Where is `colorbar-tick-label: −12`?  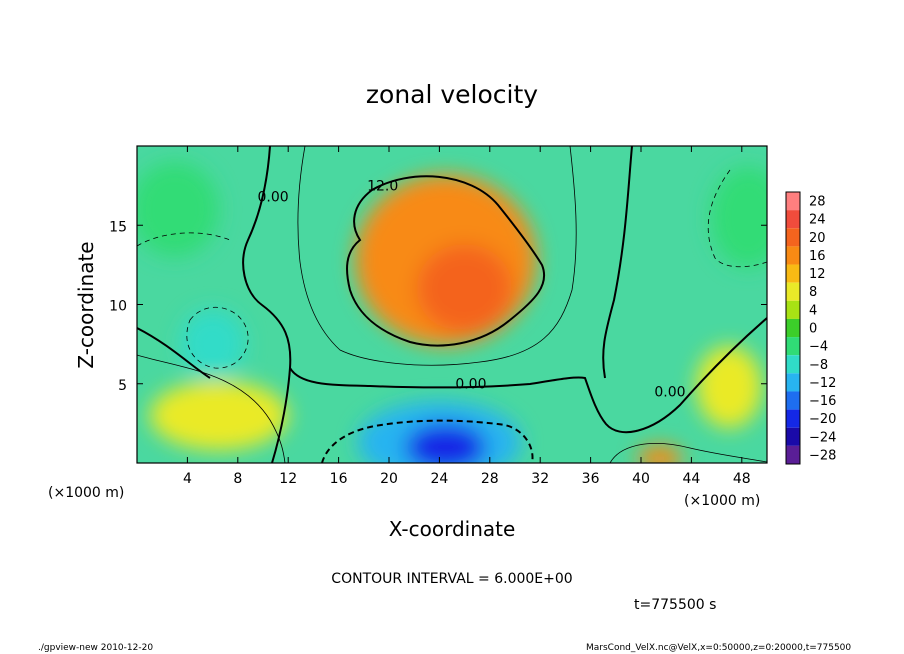 colorbar-tick-label: −12 is located at coordinates (822, 383).